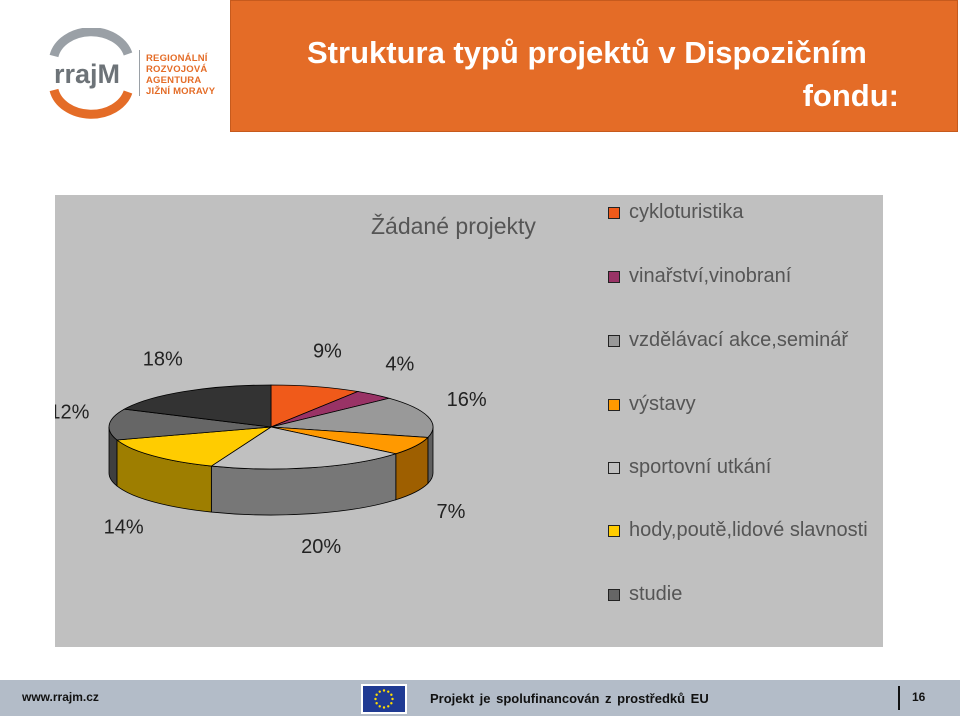 This screenshot has height=716, width=960. Describe the element at coordinates (743, 594) in the screenshot. I see `legend-item-studie: studie` at that location.